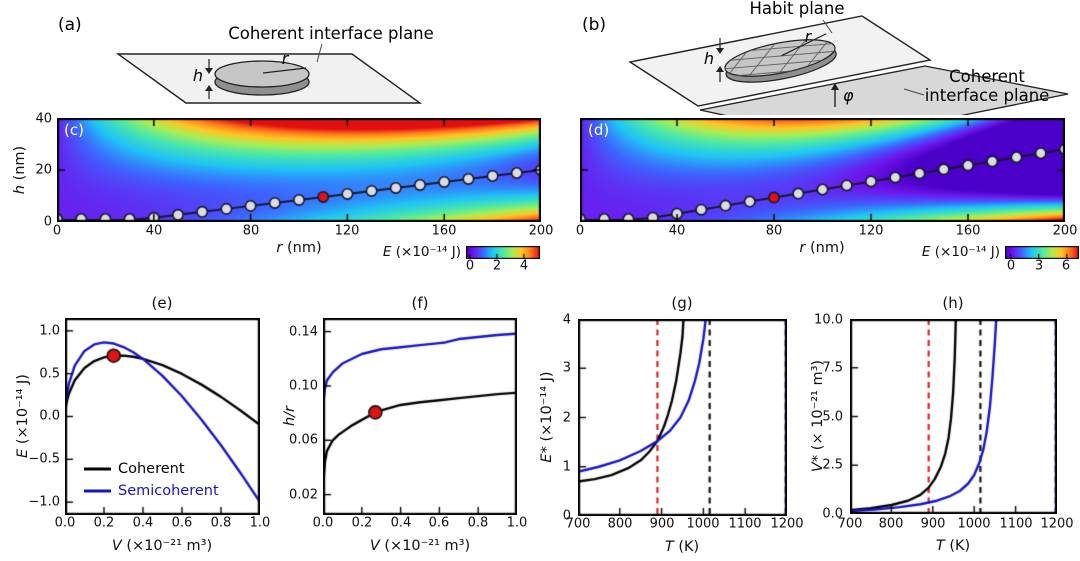 The image size is (1080, 561). What do you see at coordinates (809, 36) in the screenshot?
I see `radius-label-b: r` at bounding box center [809, 36].